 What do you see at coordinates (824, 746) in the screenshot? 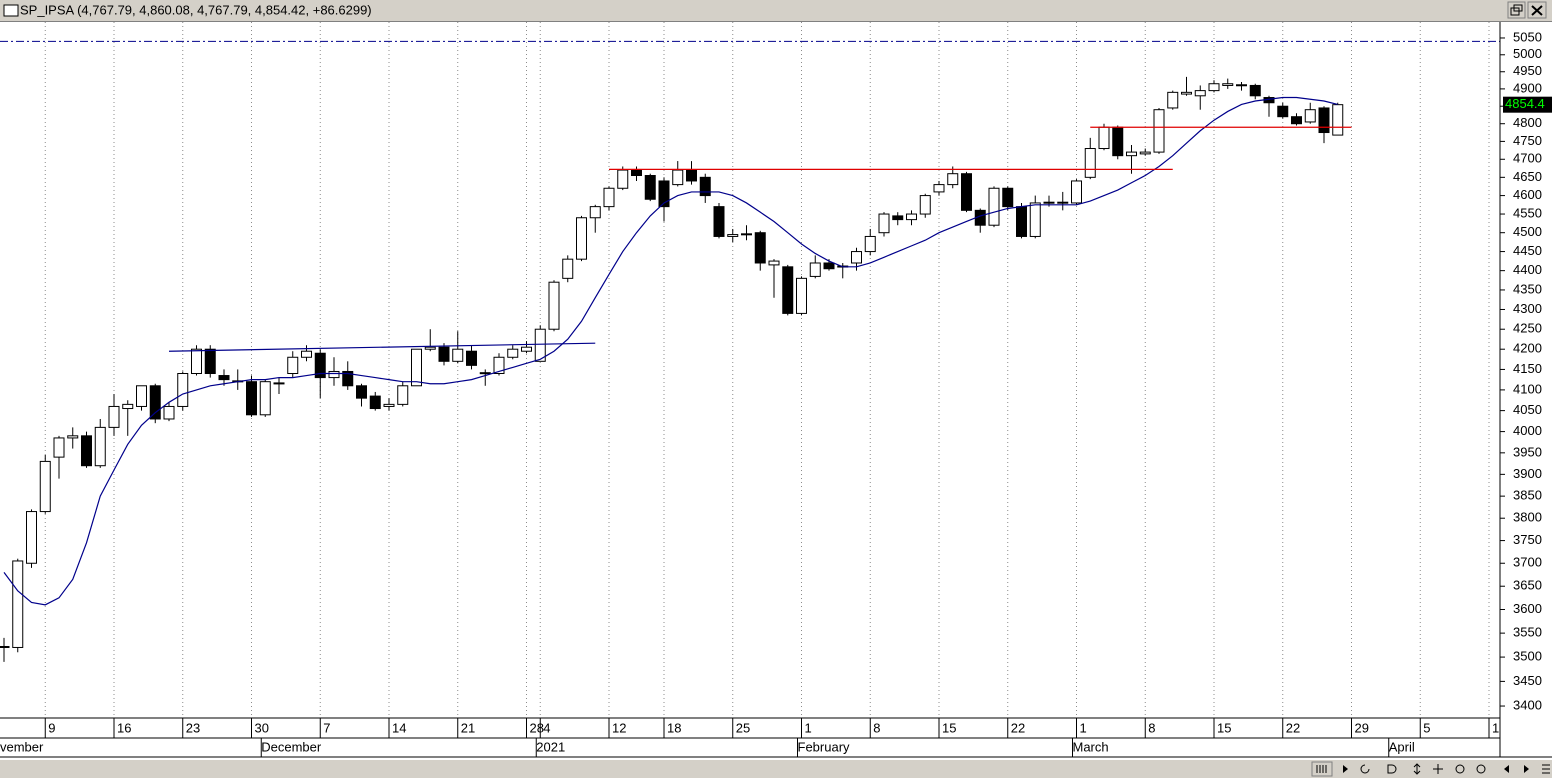
I see `month-label: February` at bounding box center [824, 746].